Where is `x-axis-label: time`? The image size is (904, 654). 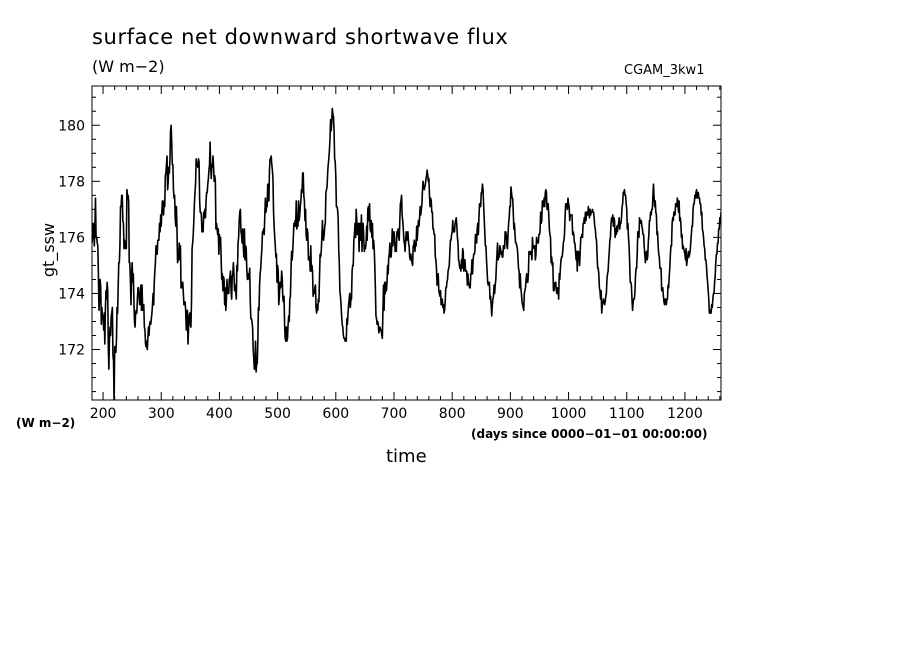 x-axis-label: time is located at coordinates (406, 456).